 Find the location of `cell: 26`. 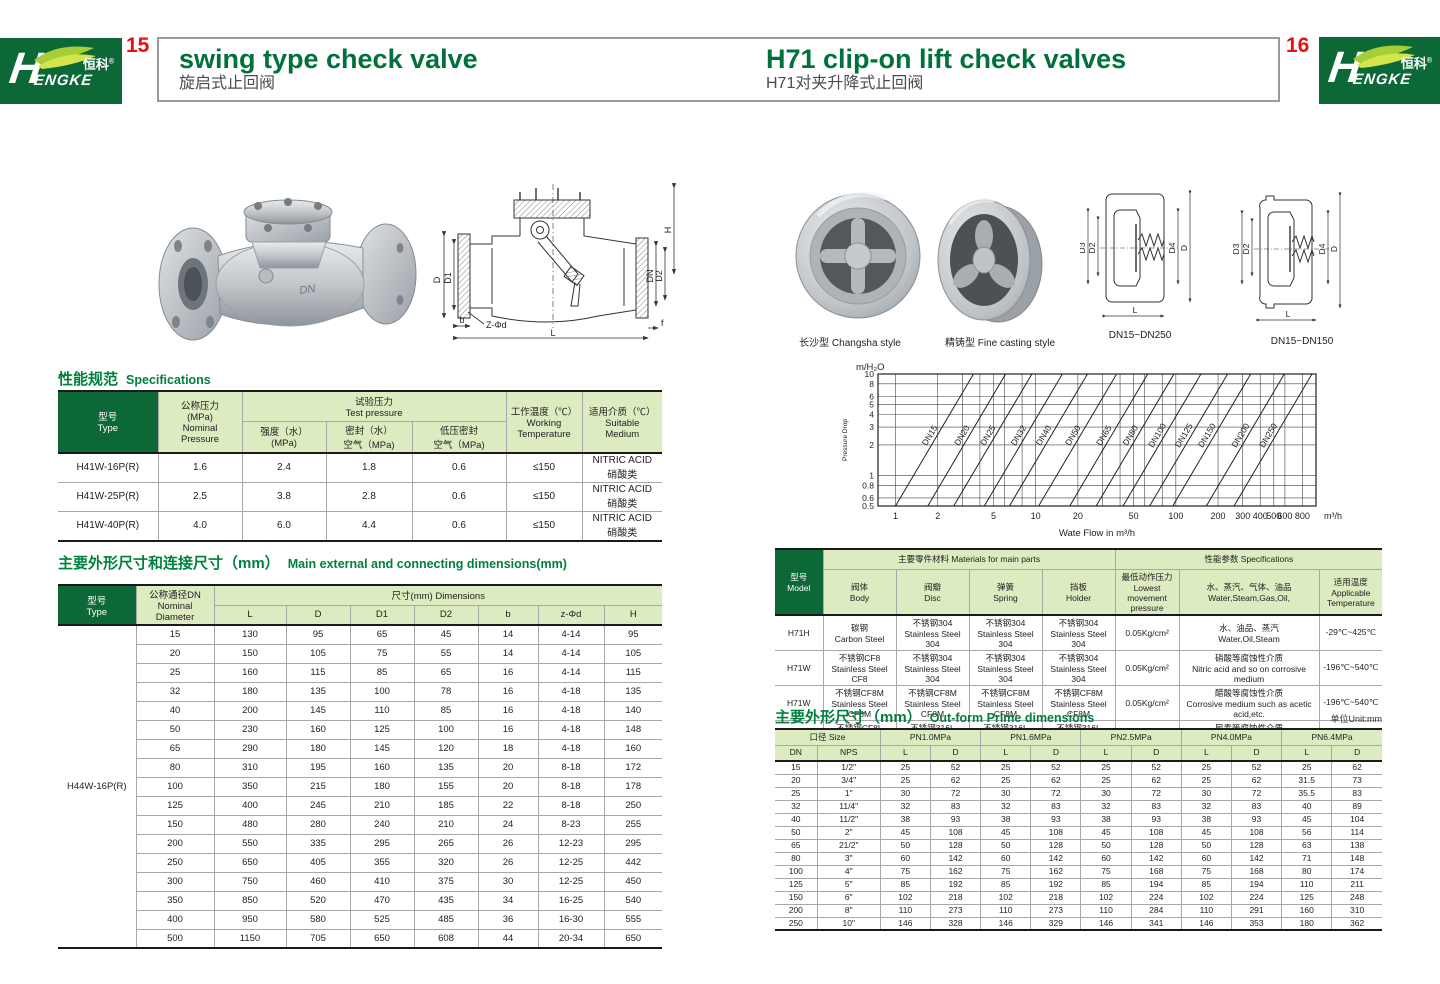

cell: 26 is located at coordinates (508, 843).